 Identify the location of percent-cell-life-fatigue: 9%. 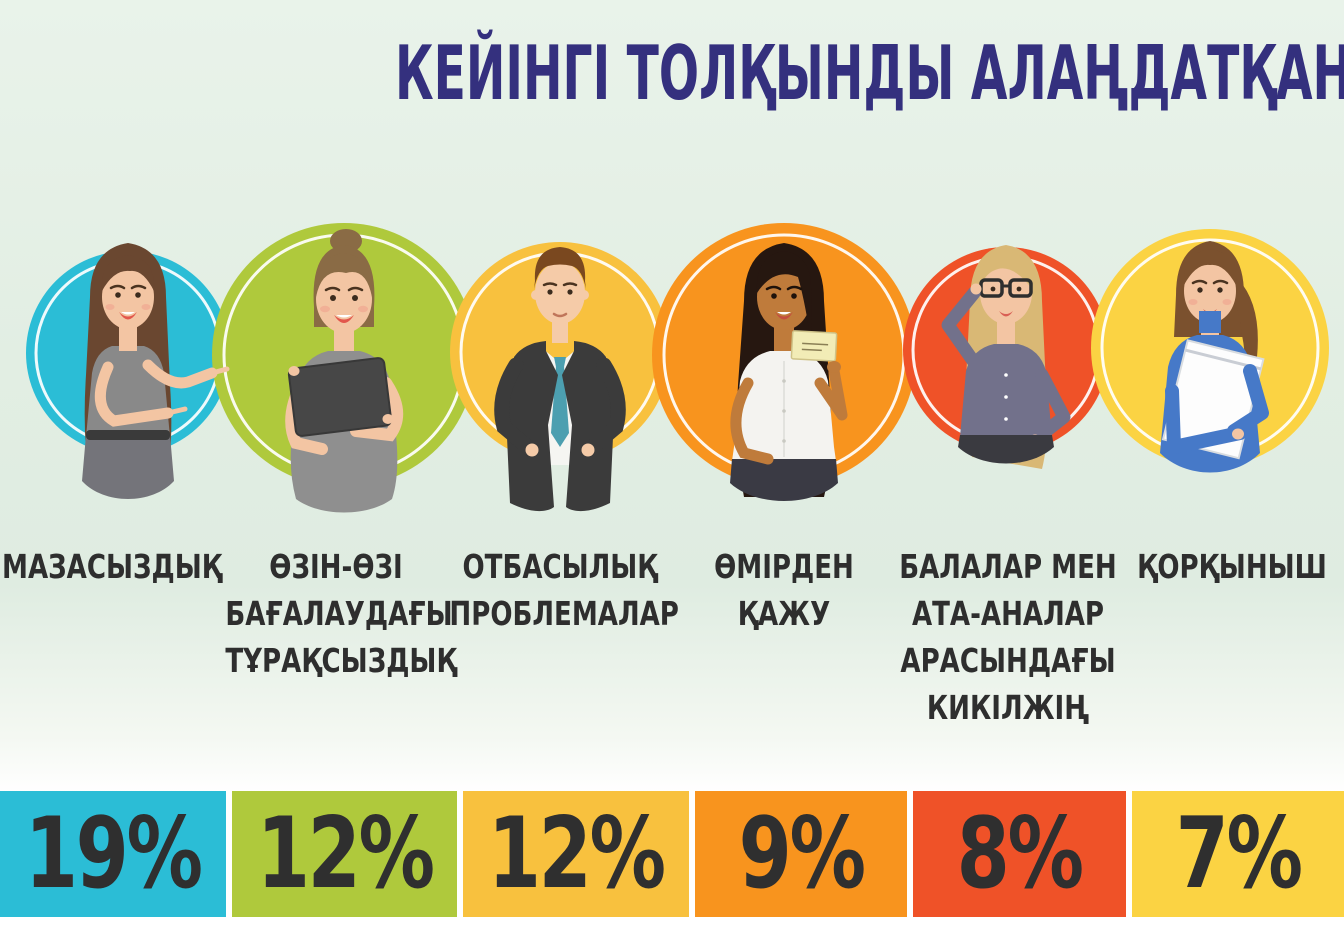
(801, 854).